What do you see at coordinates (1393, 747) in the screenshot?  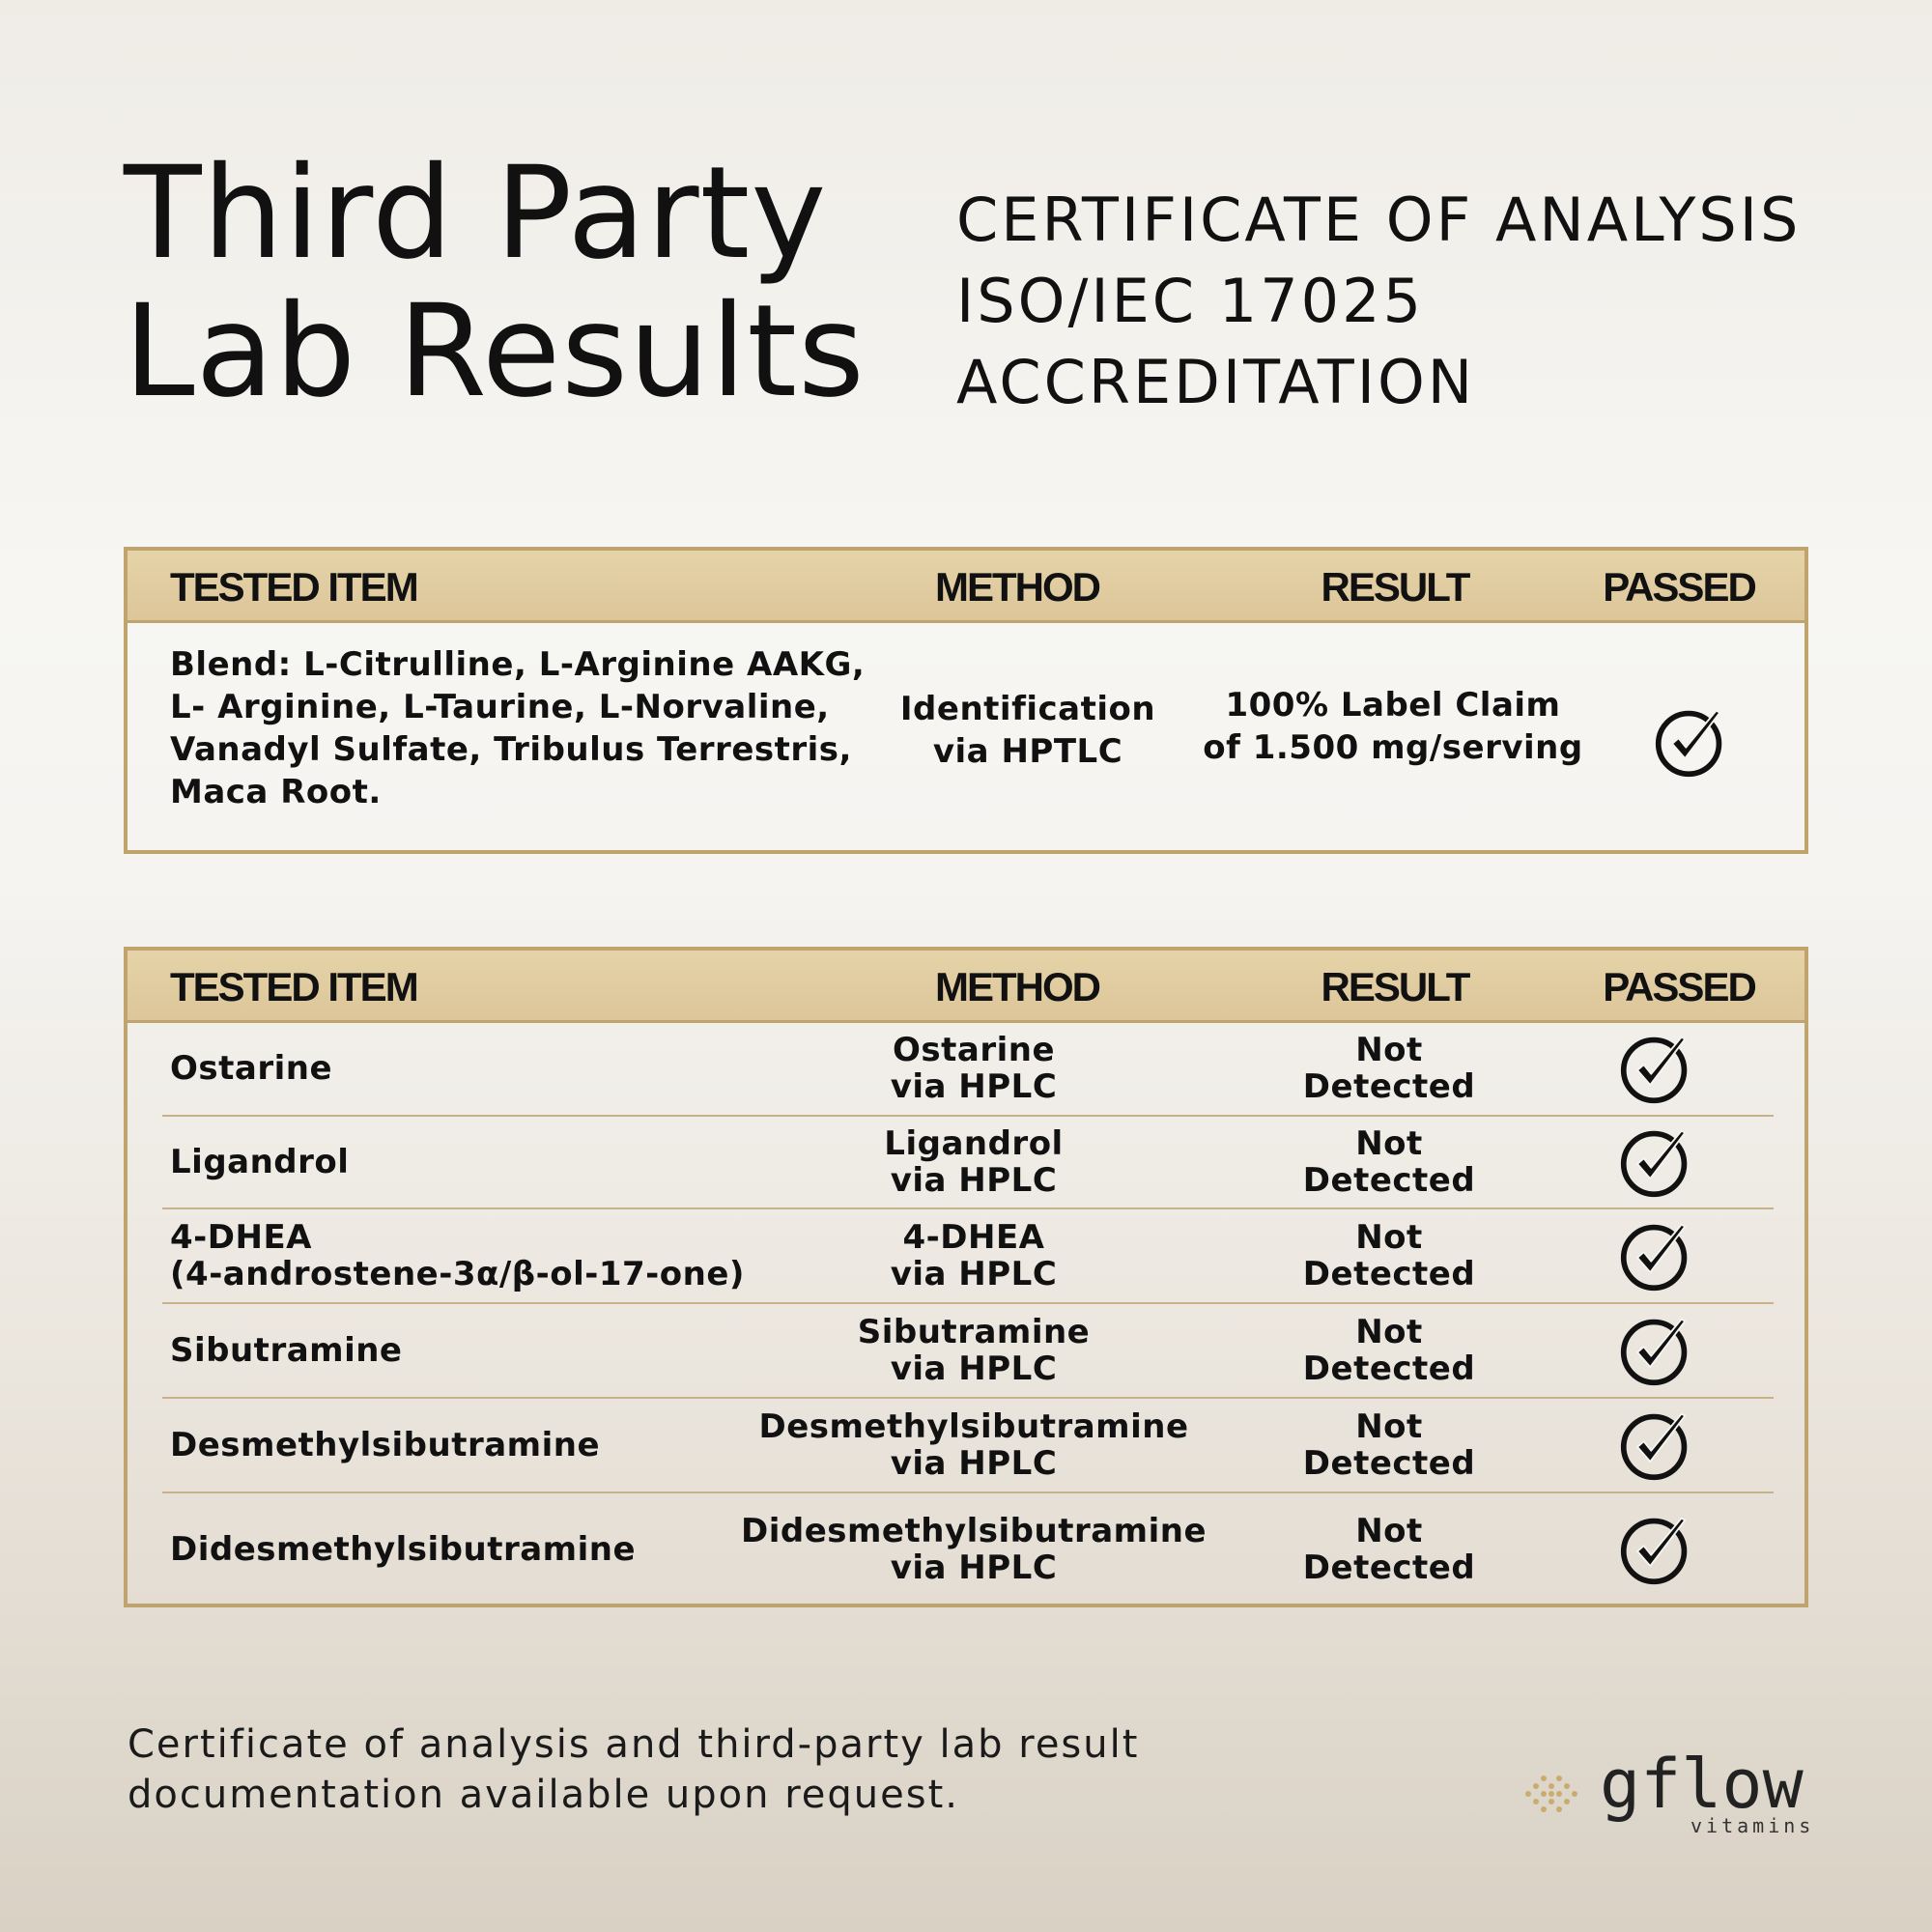 I see `blend-result-line: of 1.500 mg/serving` at bounding box center [1393, 747].